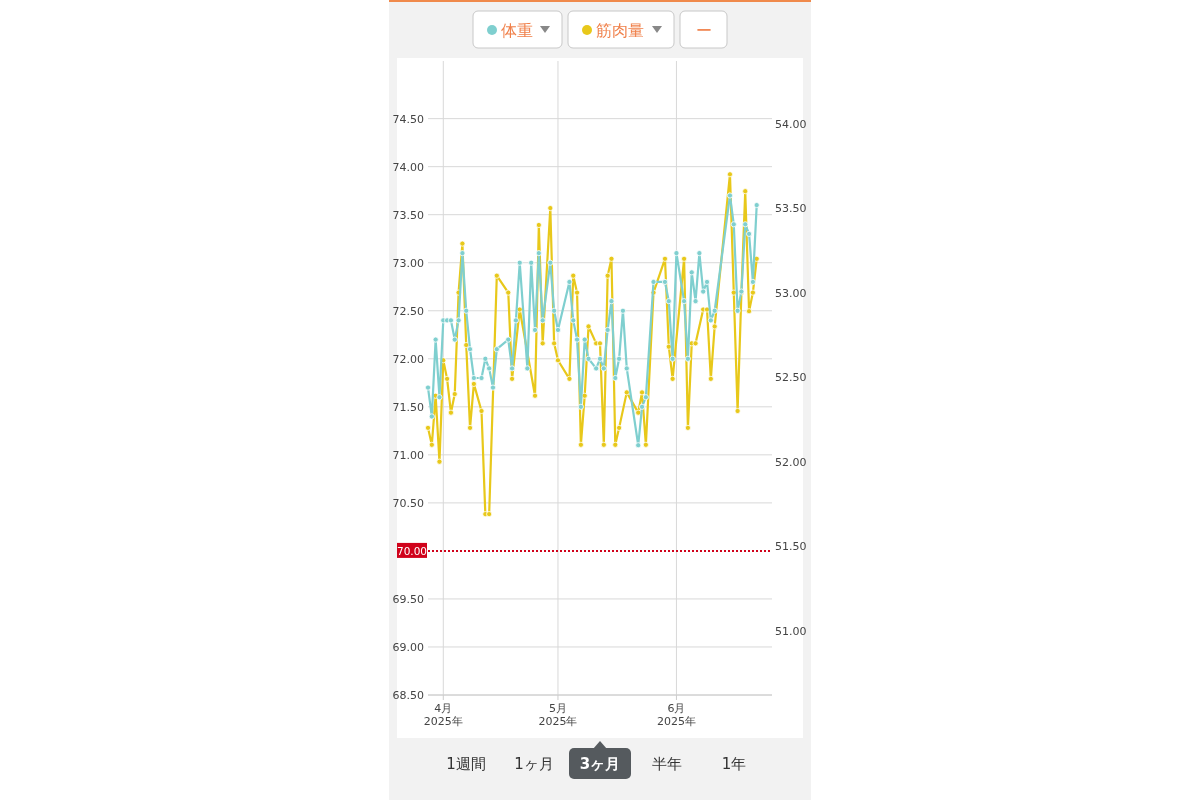  Describe the element at coordinates (408, 215) in the screenshot. I see `y-tick-label: 73.50` at that location.